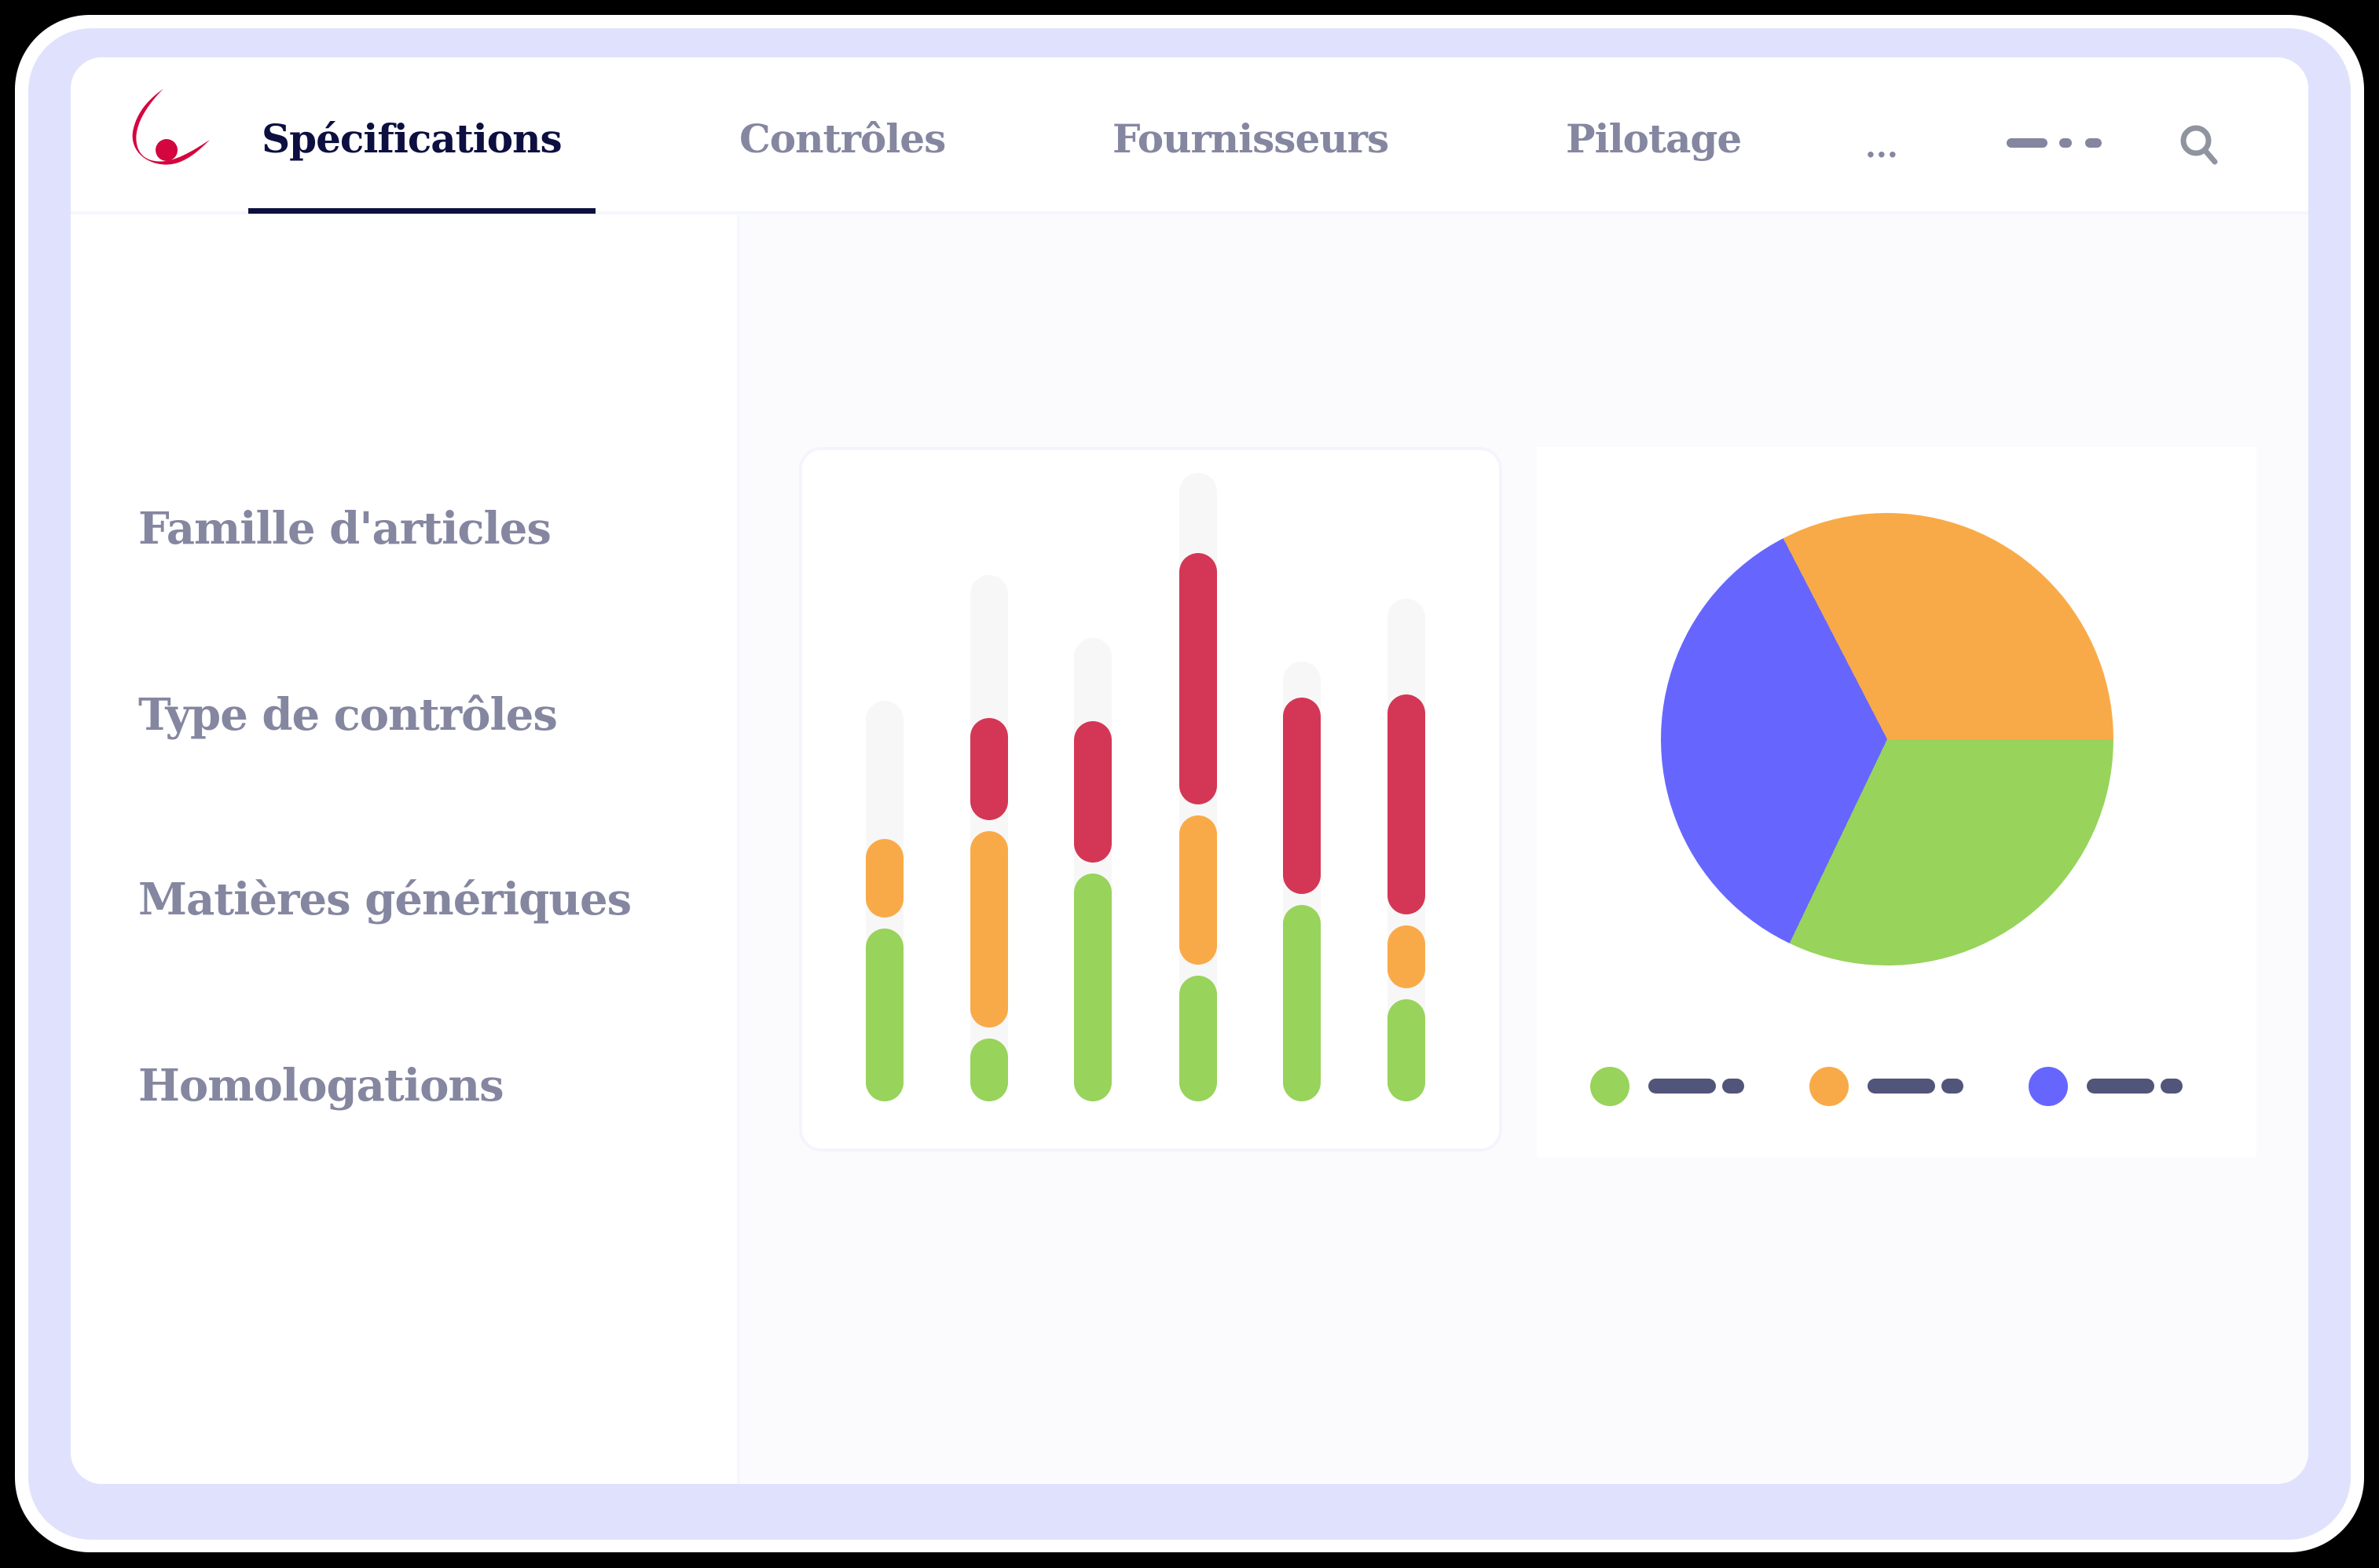 Image resolution: width=2379 pixels, height=1568 pixels. What do you see at coordinates (1887, 739) in the screenshot?
I see `pie-chart` at bounding box center [1887, 739].